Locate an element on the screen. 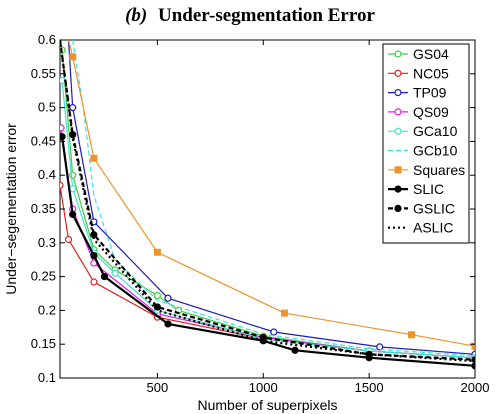 The image size is (499, 414). legend-label: GCa10 is located at coordinates (435, 131).